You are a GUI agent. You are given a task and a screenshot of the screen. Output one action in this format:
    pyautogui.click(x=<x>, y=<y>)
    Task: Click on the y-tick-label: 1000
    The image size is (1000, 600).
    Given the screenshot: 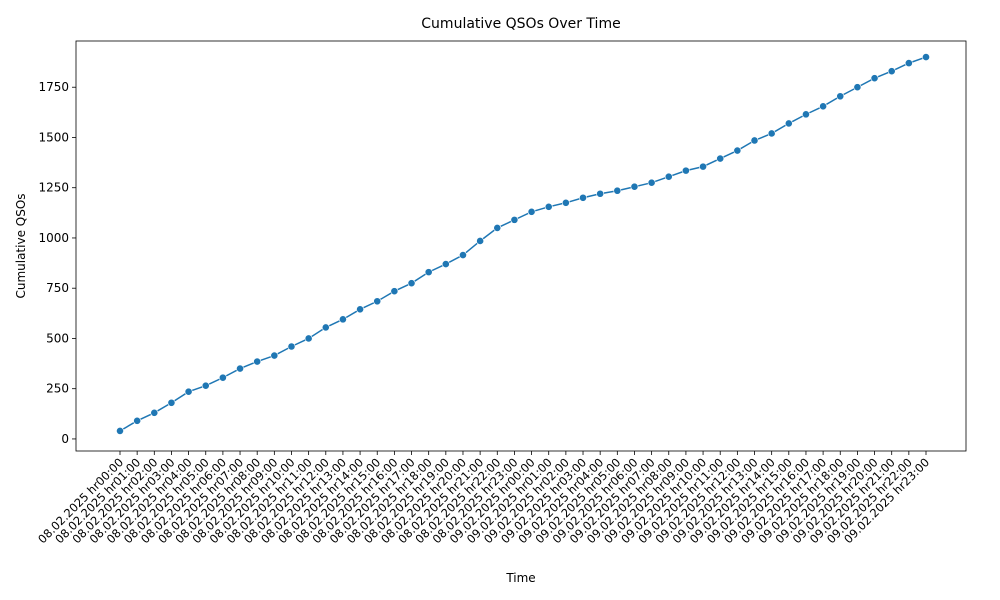 What is the action you would take?
    pyautogui.click(x=53, y=238)
    